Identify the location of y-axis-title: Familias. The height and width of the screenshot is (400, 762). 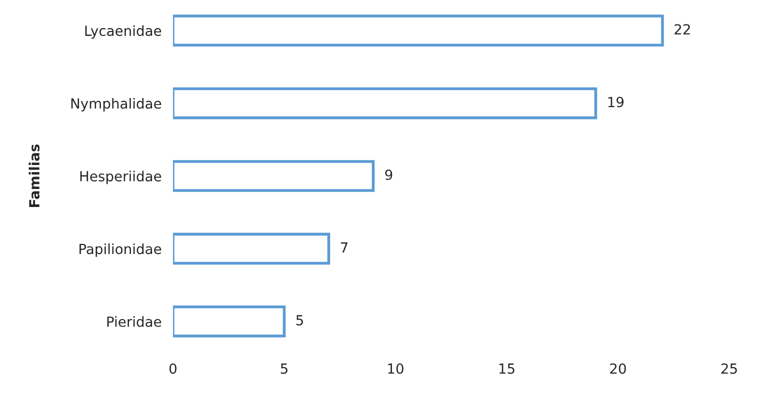
(34, 175).